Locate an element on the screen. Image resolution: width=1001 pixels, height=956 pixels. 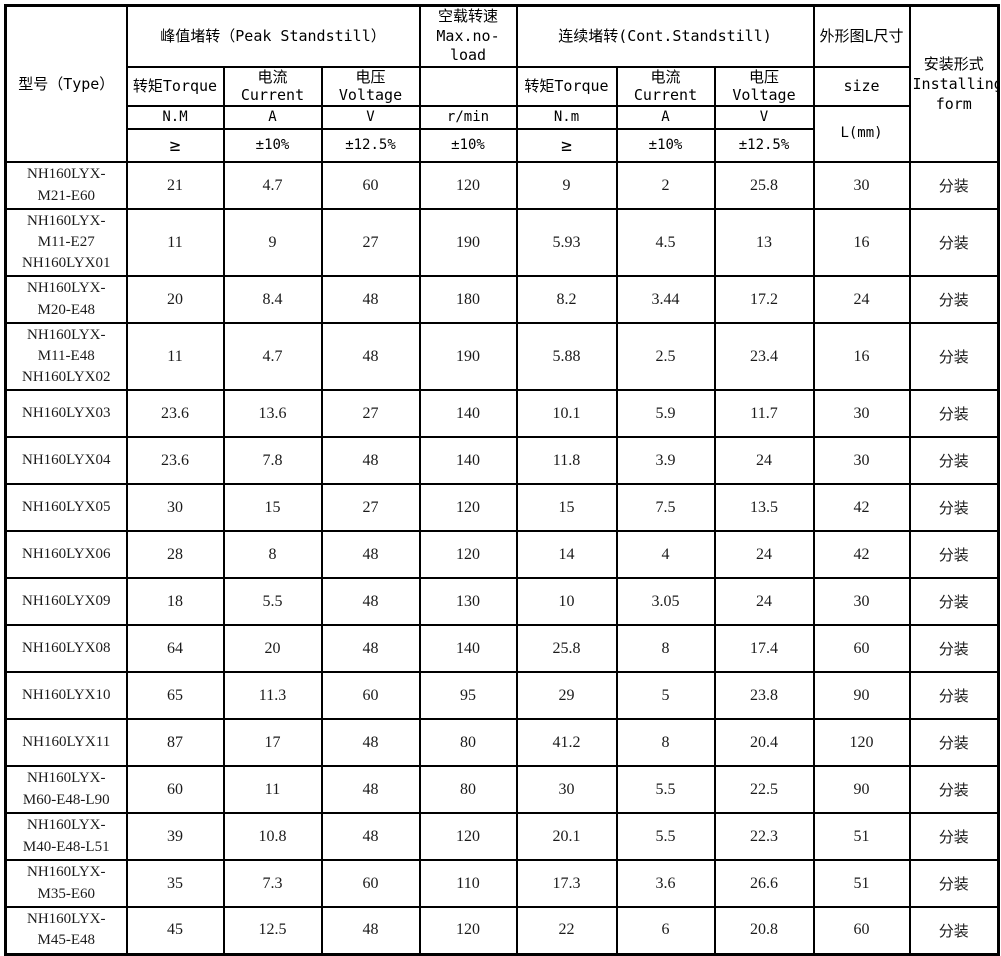
cont-current-cell: 3.9 is located at coordinates (665, 460).